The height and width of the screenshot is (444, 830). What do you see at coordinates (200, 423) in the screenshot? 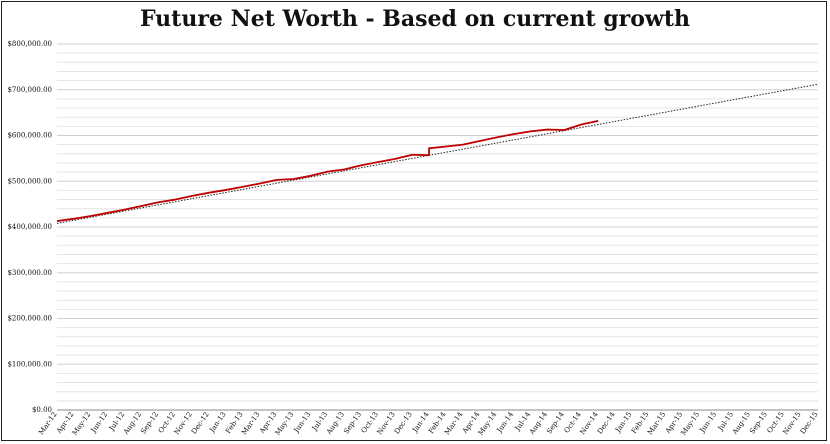
I see `x-tick-label: Dec-12` at bounding box center [200, 423].